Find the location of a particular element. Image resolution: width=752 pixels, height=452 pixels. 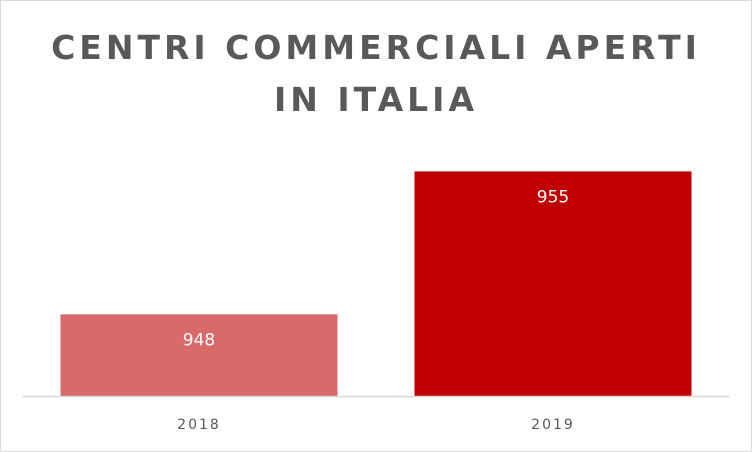

x-tick-2019: 2019 is located at coordinates (553, 425).